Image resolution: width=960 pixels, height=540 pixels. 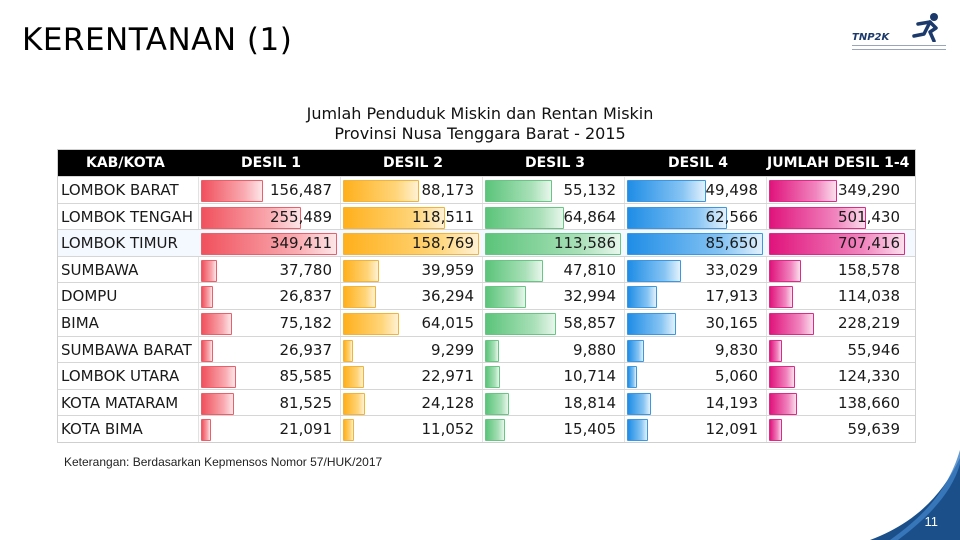 I want to click on cell-d1: 156,487, so click(x=268, y=190).